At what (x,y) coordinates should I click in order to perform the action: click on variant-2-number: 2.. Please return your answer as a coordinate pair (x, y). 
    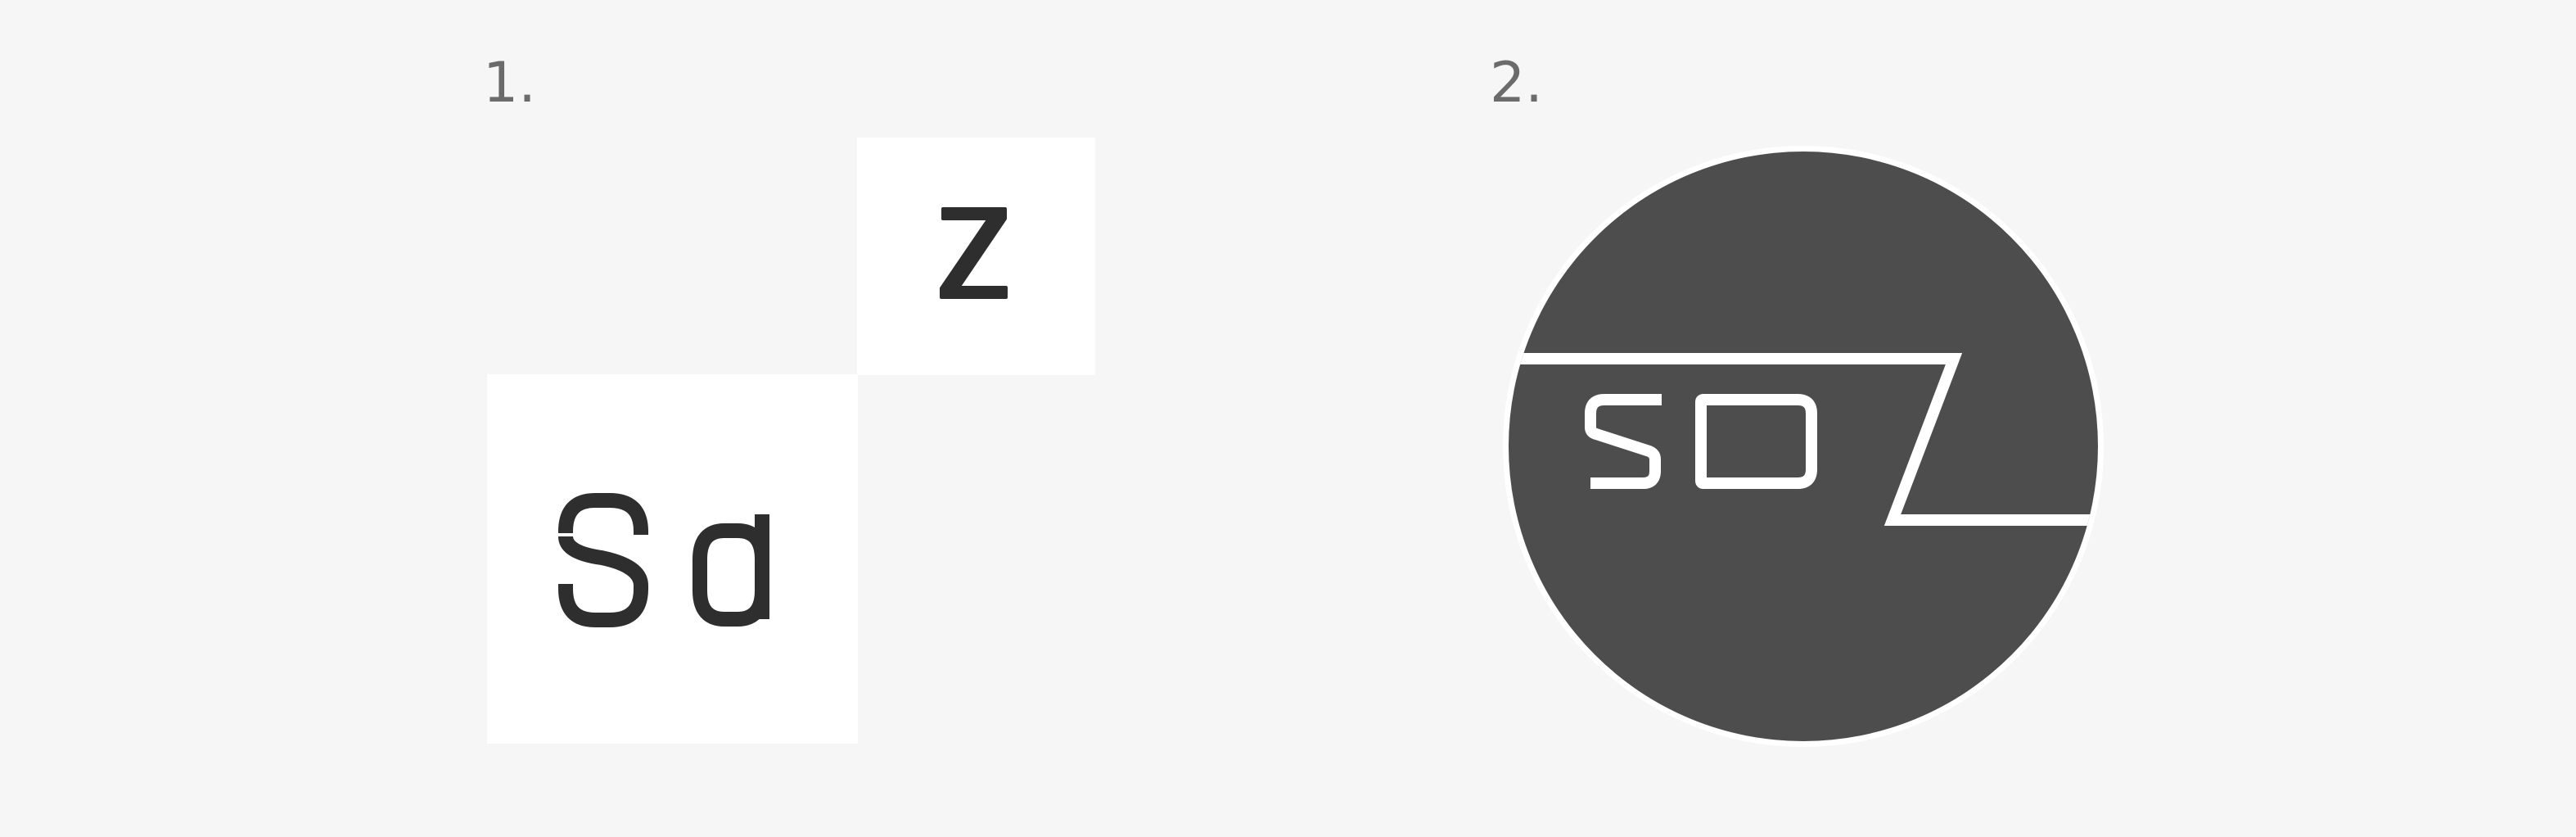
    Looking at the image, I should click on (1516, 83).